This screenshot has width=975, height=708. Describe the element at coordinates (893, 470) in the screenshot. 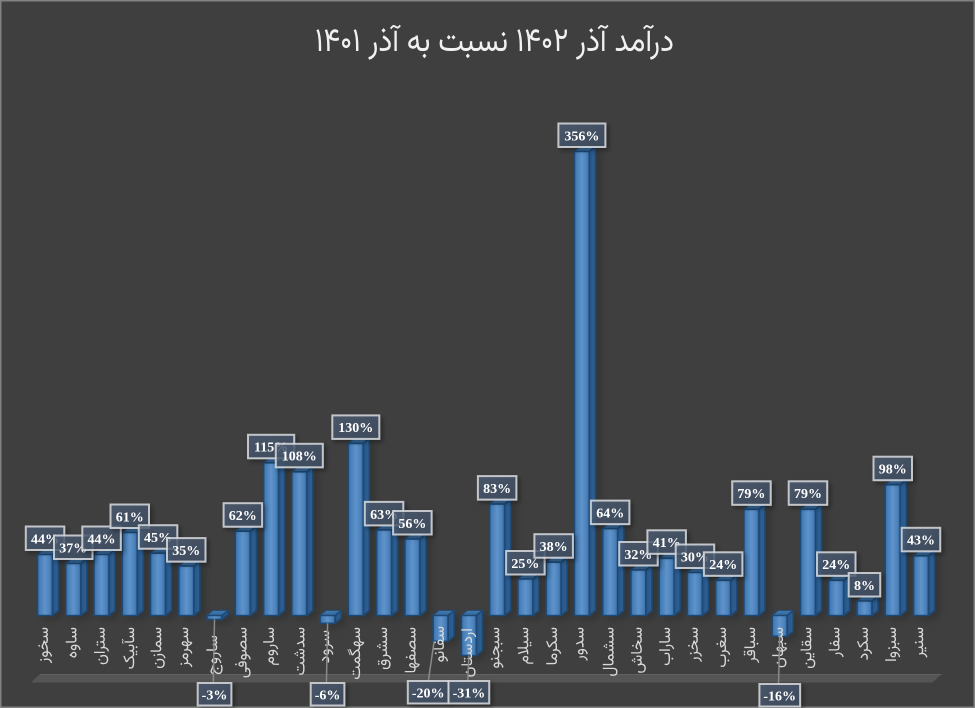

I see `svg-text: 98%` at that location.